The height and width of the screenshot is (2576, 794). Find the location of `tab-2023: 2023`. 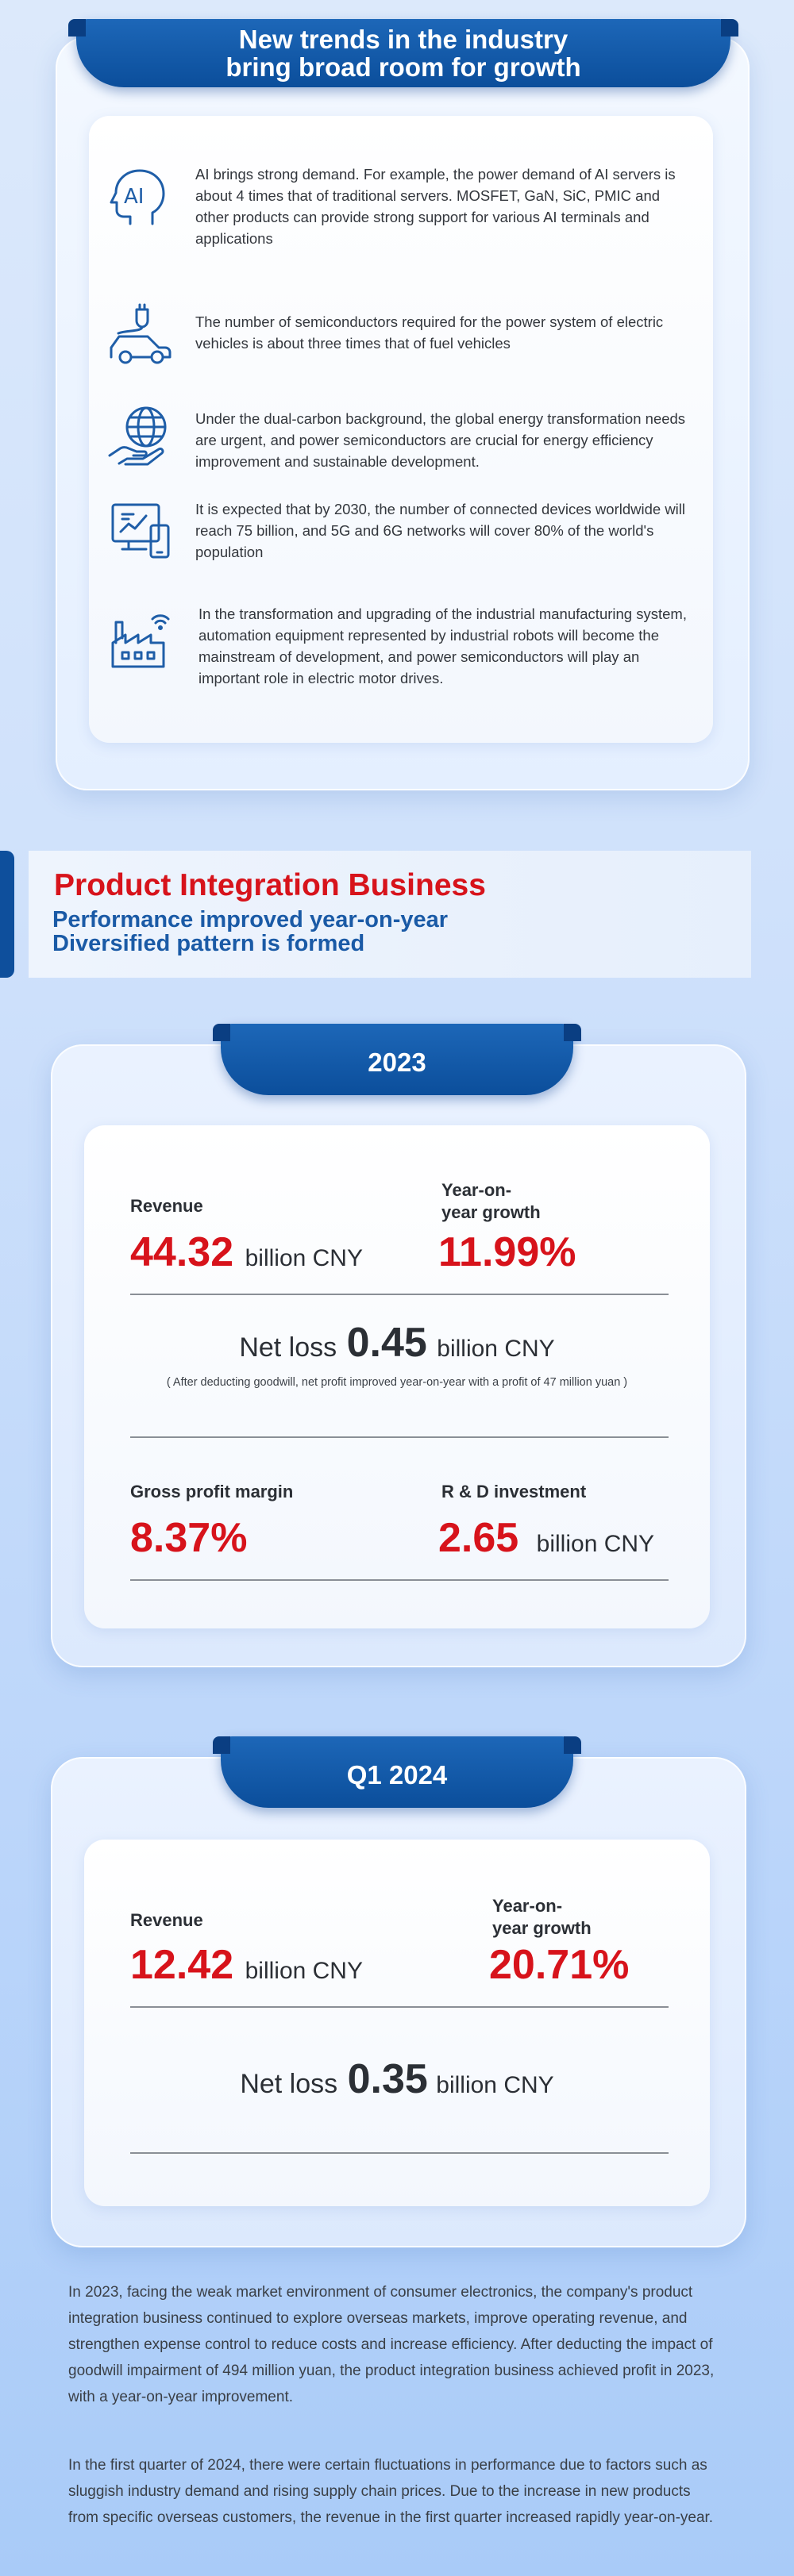

tab-2023: 2023 is located at coordinates (397, 1059).